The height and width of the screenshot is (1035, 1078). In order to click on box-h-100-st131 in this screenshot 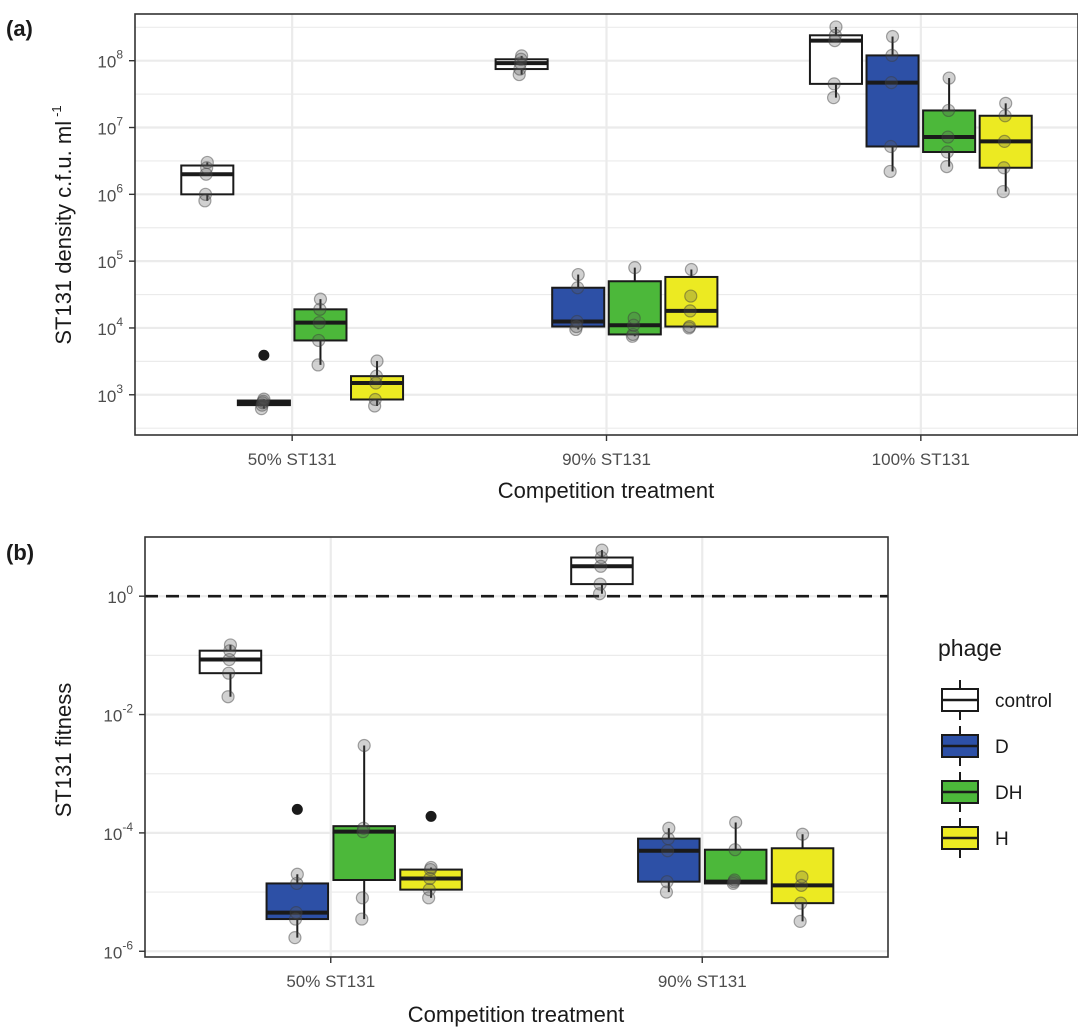, I will do `click(1005, 147)`.